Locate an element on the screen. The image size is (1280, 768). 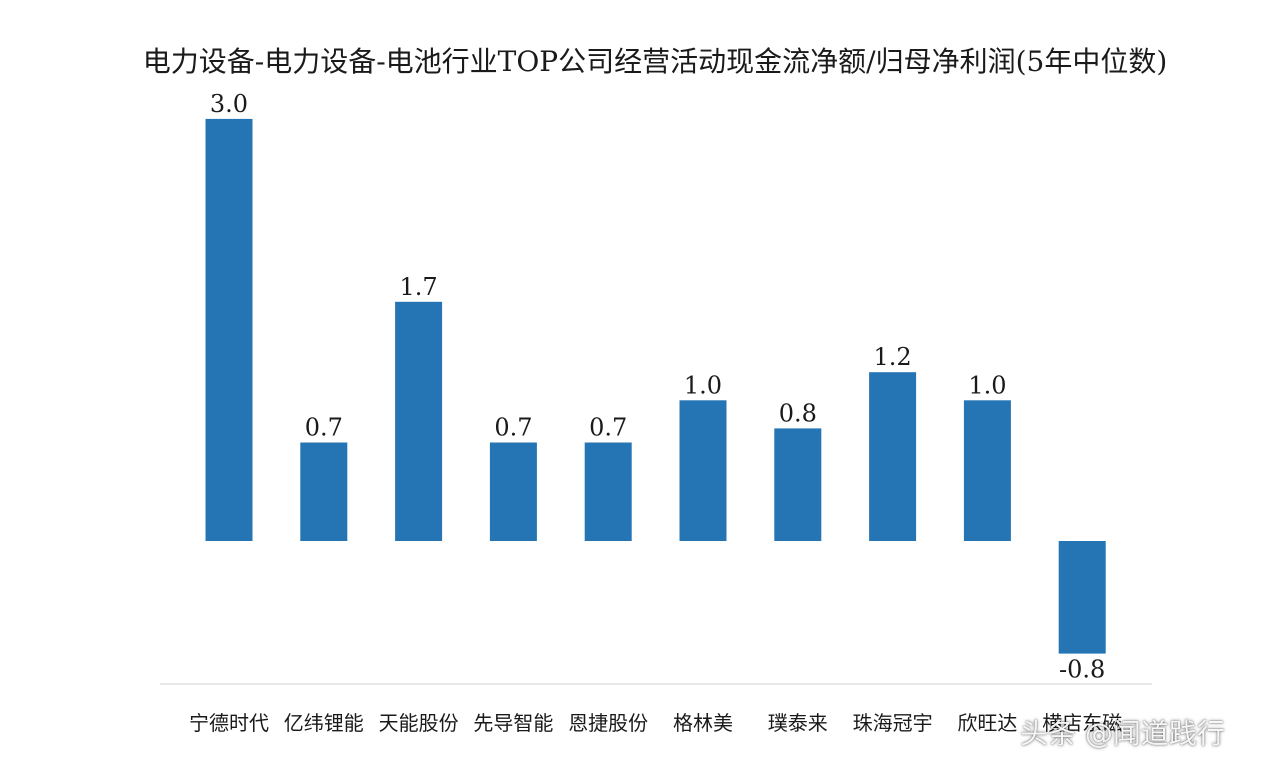
value-label-4: 0.7 is located at coordinates (513, 428).